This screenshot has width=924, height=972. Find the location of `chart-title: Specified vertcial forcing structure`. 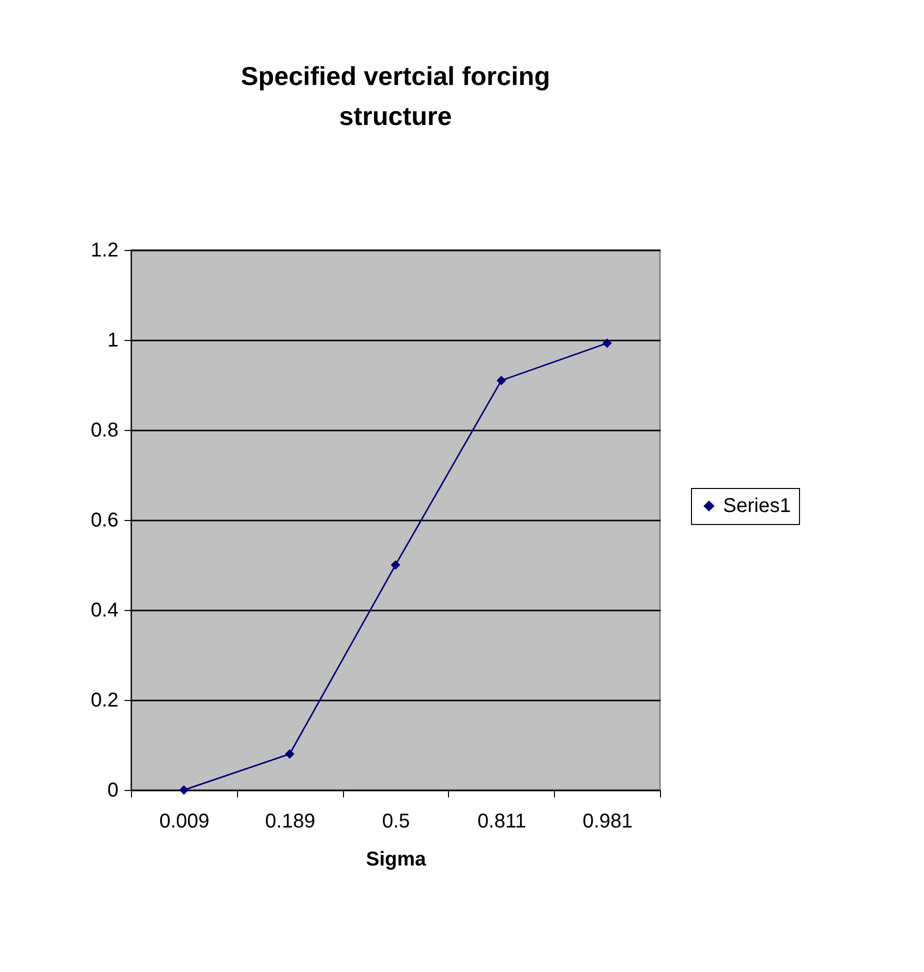

chart-title: Specified vertcial forcing structure is located at coordinates (395, 96).